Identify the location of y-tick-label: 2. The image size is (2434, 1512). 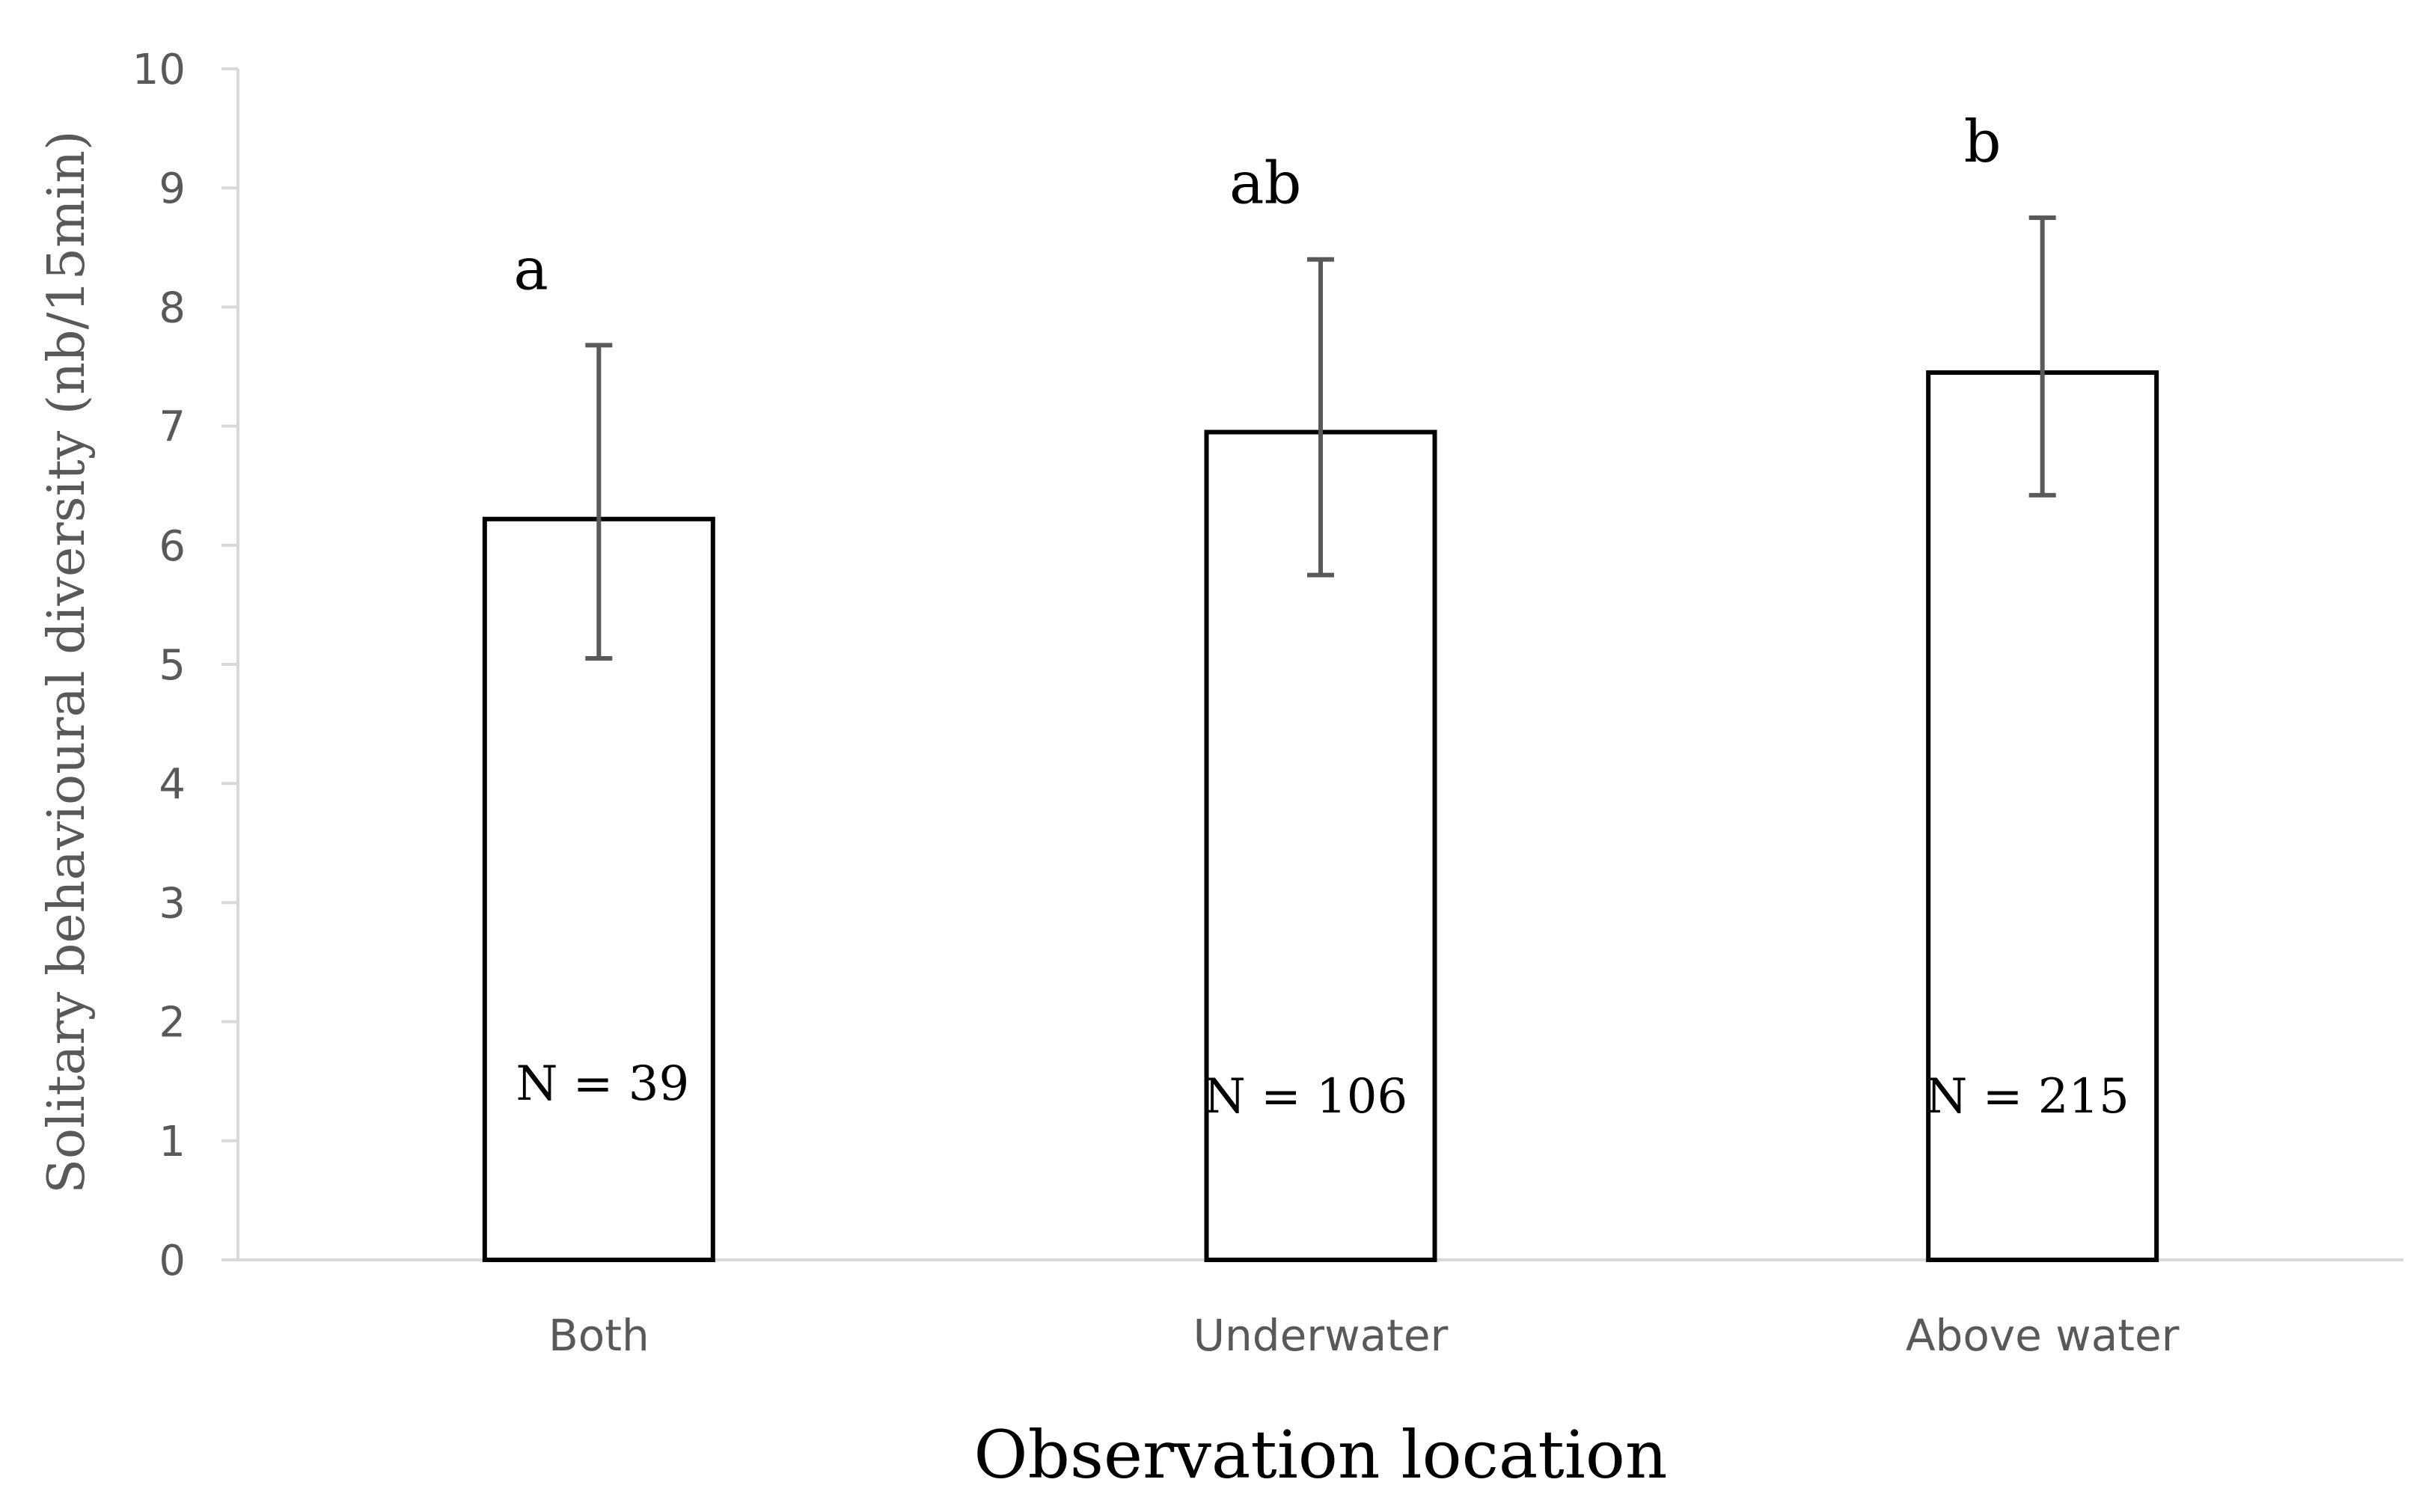
(173, 1023).